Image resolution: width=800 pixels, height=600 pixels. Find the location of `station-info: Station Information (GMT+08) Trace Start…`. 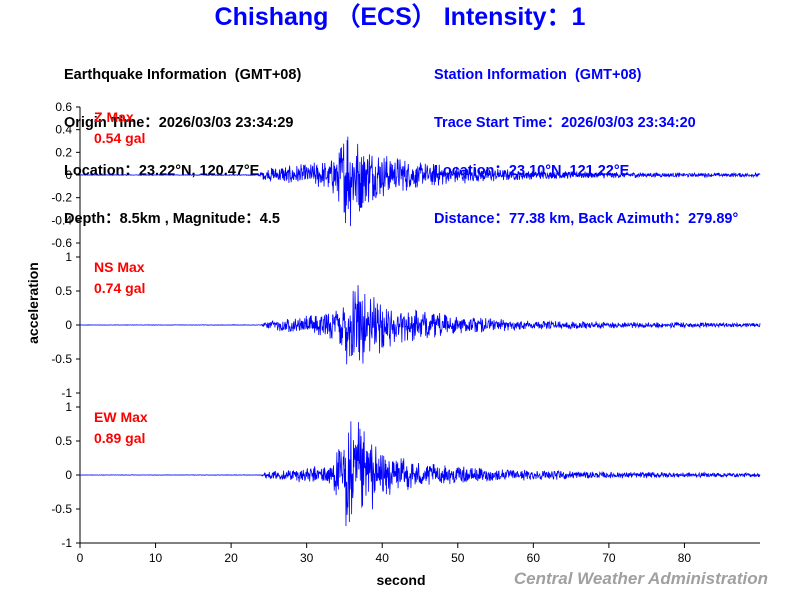

station-info: Station Information (GMT+08) Trace Start… is located at coordinates (586, 139).